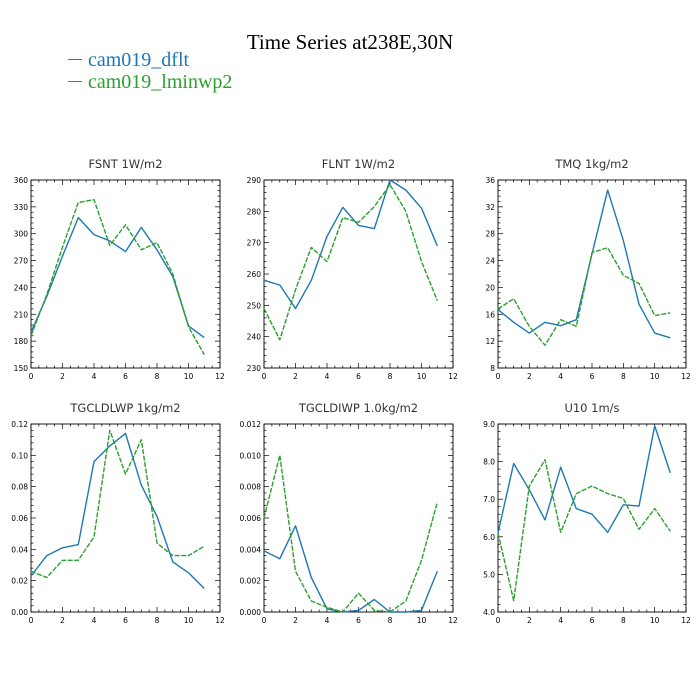  Describe the element at coordinates (492, 368) in the screenshot. I see `y-tick-label: 8` at that location.